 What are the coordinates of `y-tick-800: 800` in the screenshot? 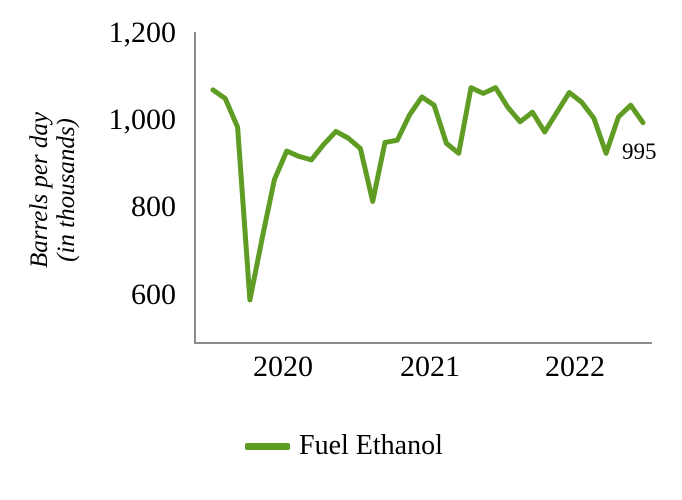 It's located at (153, 206).